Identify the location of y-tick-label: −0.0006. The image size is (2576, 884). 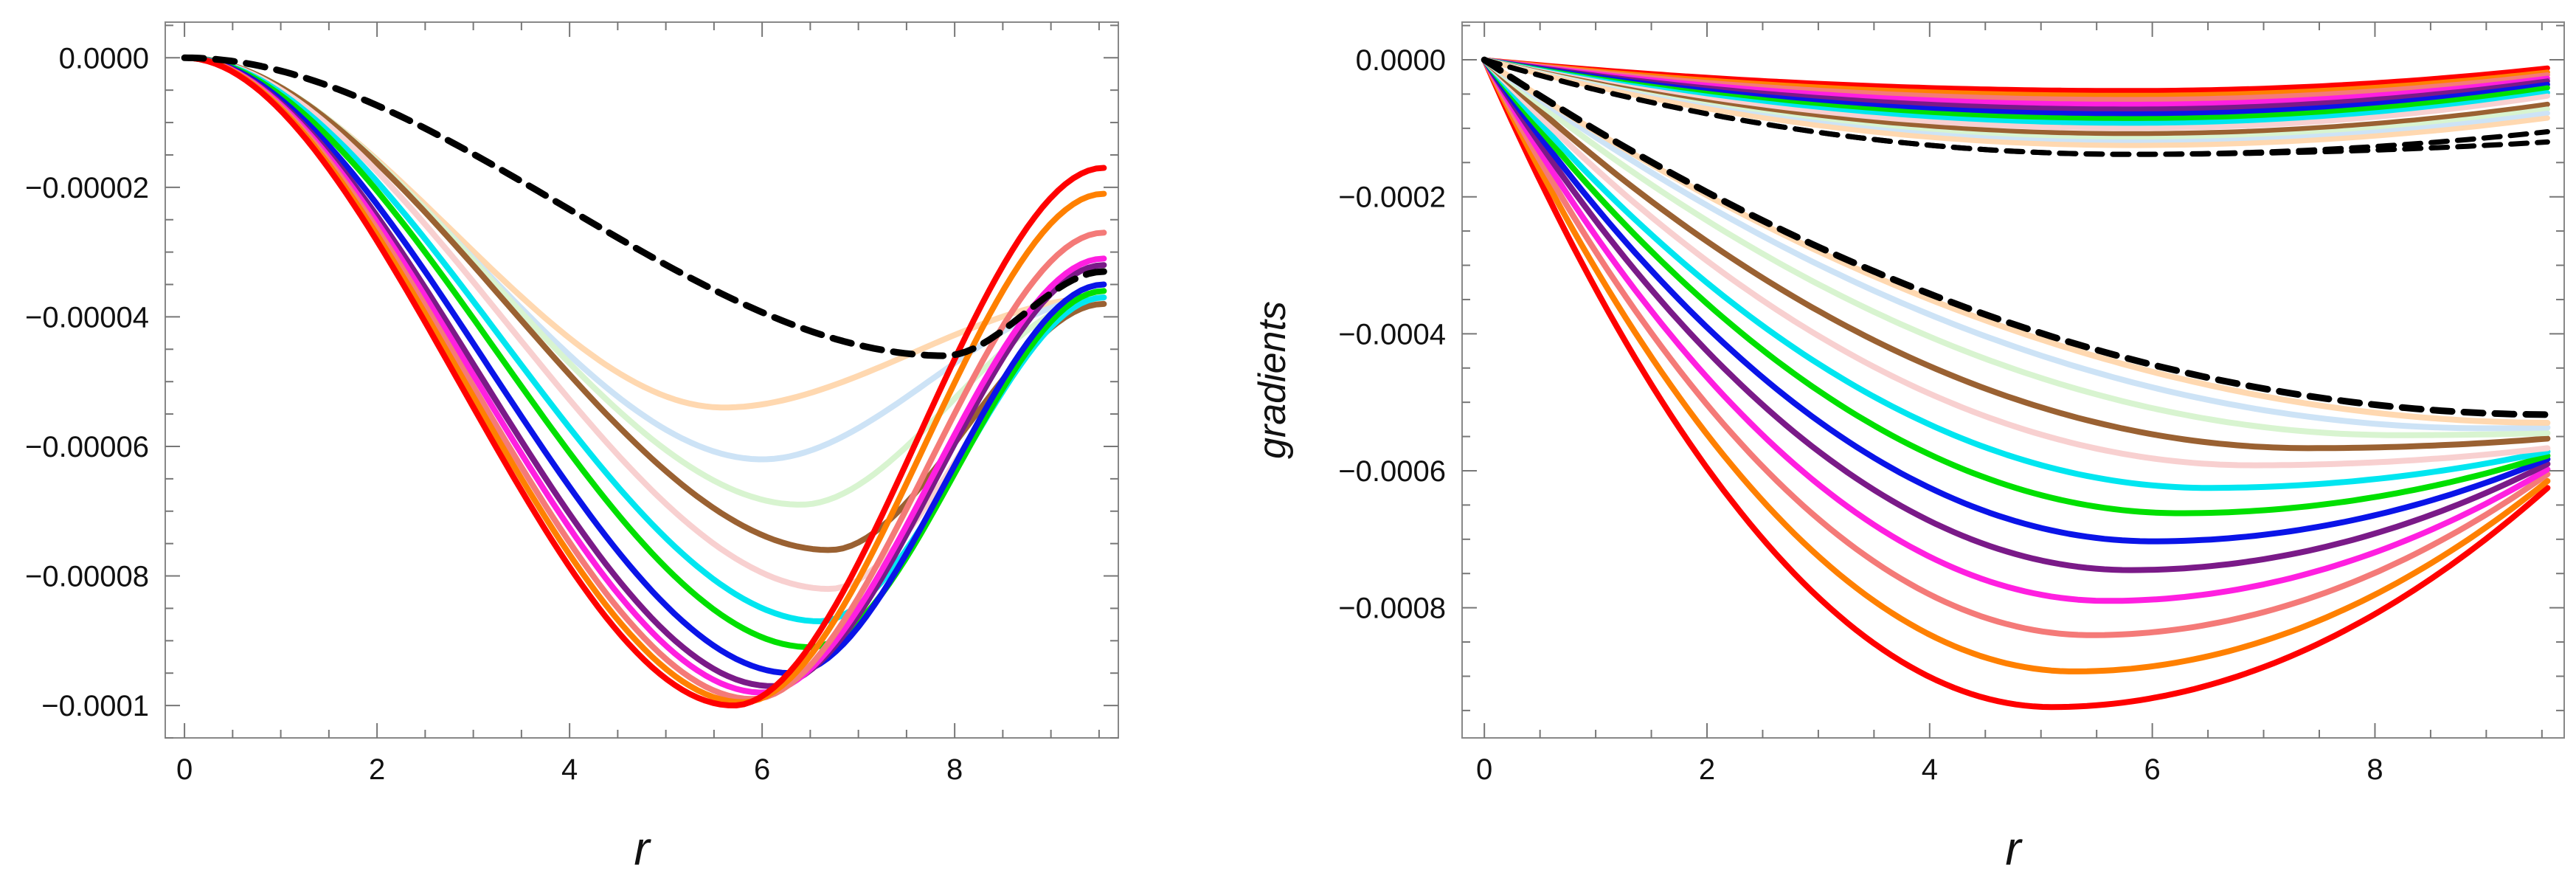
(1392, 472).